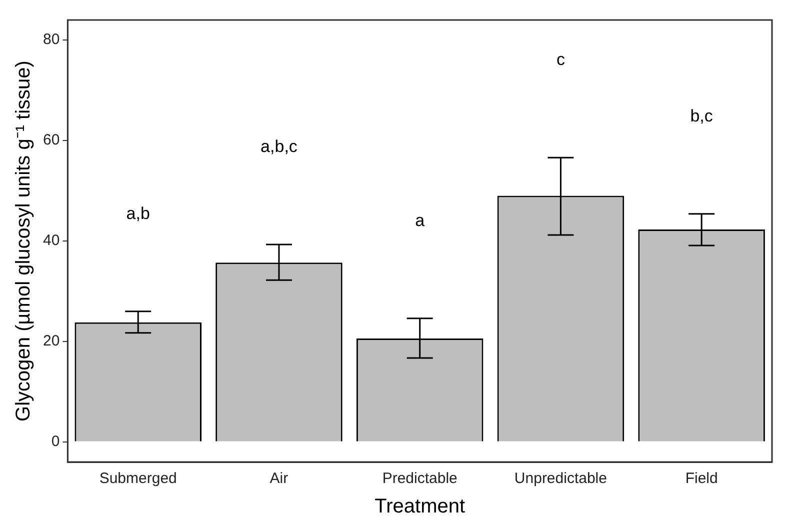  I want to click on x-tick-label: Unpredictable, so click(560, 479).